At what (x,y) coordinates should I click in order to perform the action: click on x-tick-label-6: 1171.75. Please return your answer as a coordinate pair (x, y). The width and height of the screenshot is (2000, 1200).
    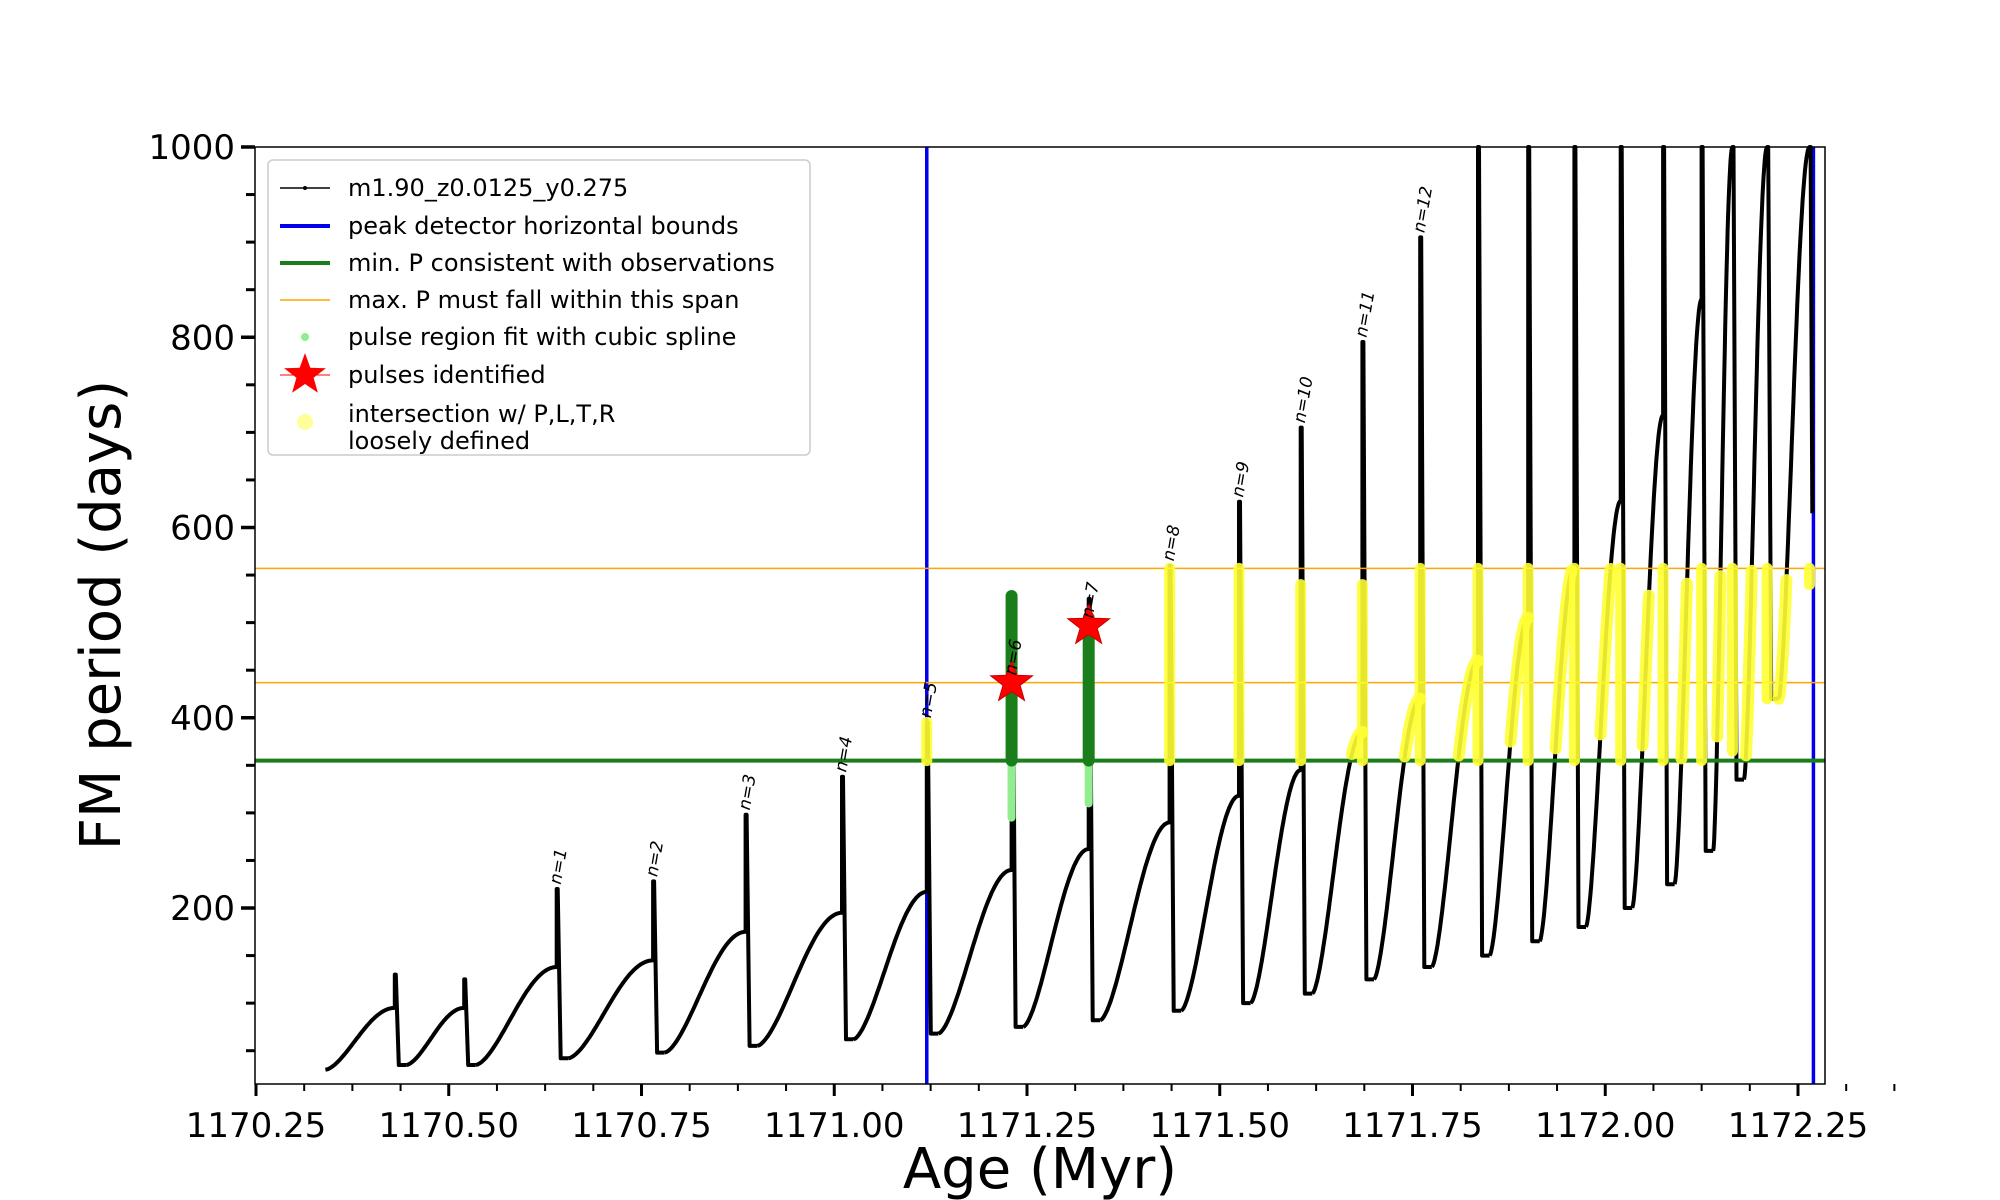
    Looking at the image, I should click on (1412, 1126).